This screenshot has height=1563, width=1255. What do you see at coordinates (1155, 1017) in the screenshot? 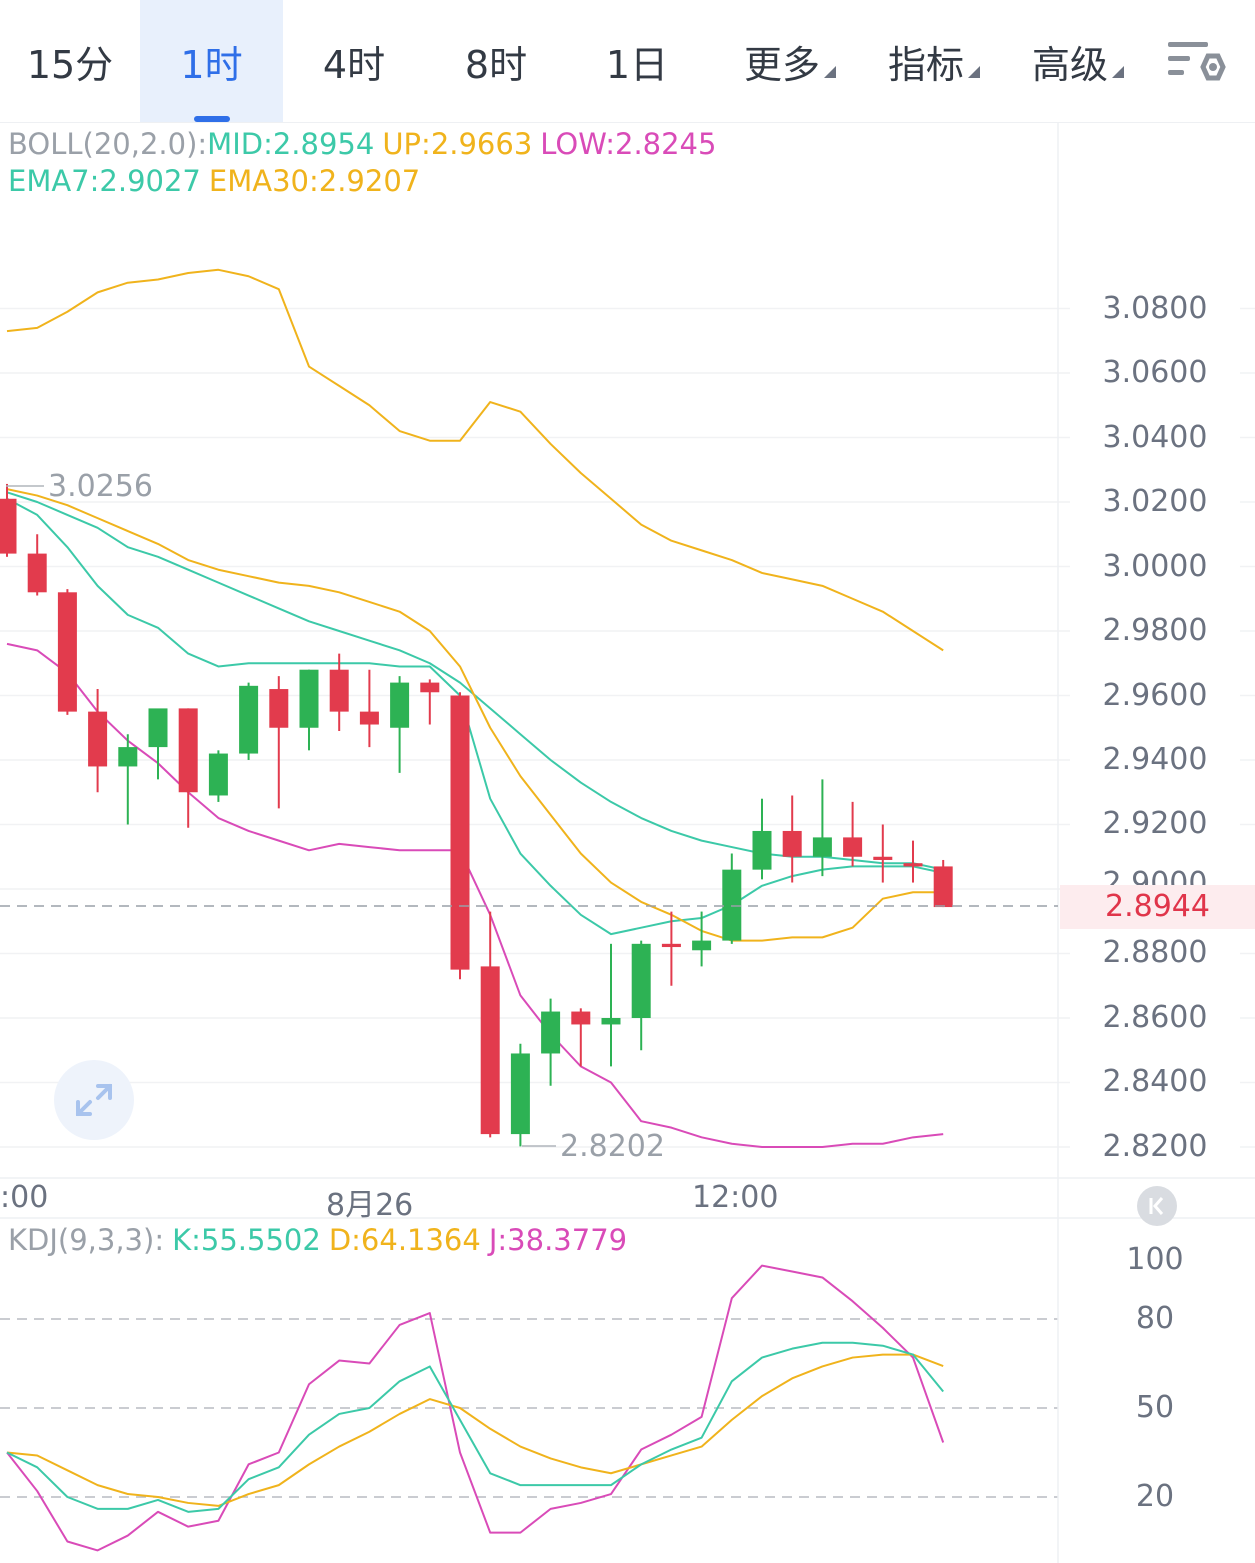
I see `price-tick: 2.8600` at bounding box center [1155, 1017].